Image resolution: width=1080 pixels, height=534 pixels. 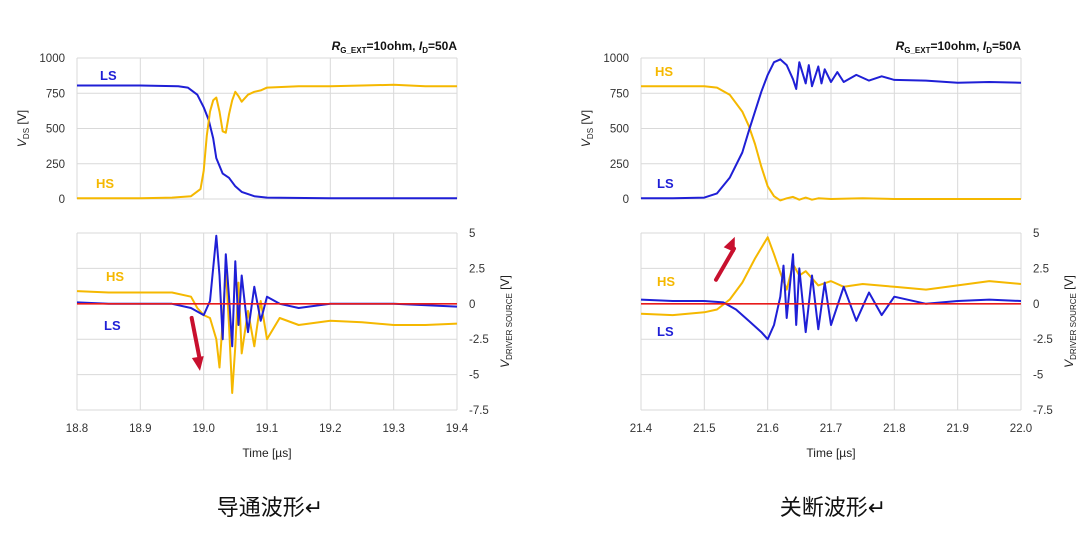 What do you see at coordinates (393, 429) in the screenshot?
I see `x-tick-label: 19.3` at bounding box center [393, 429].